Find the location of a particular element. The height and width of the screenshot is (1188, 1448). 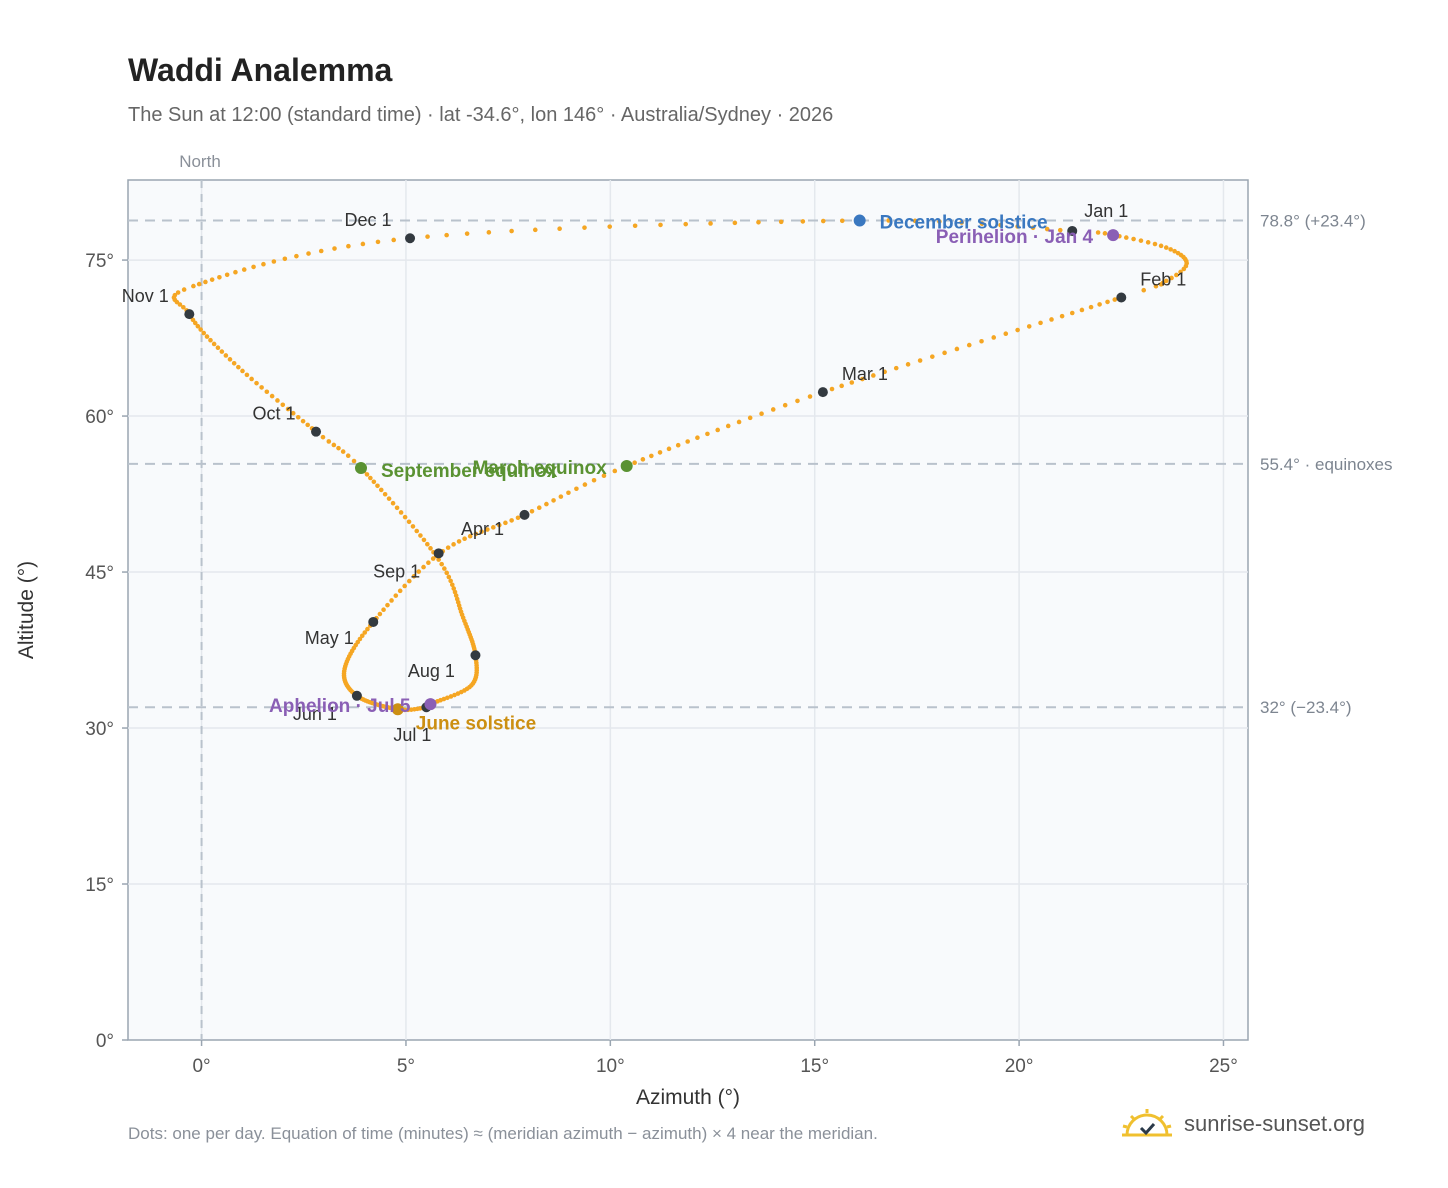

y-tick-label: 45° is located at coordinates (99, 573).